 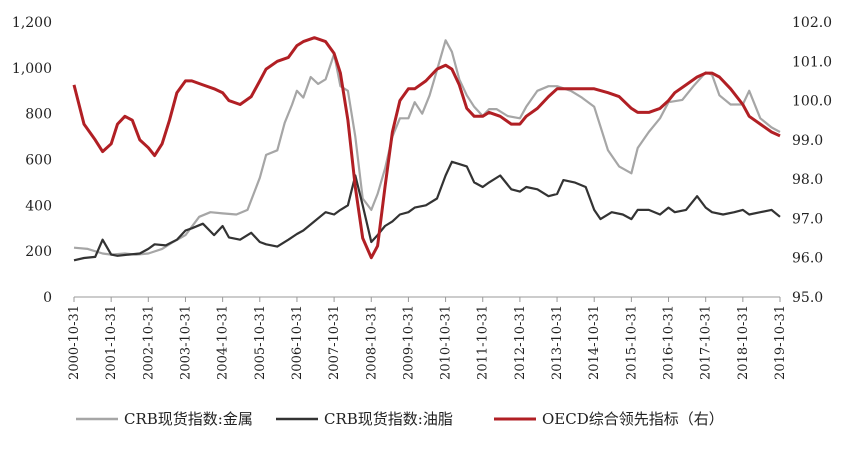 I want to click on x-tick-label: 2018-10-31, so click(x=743, y=342).